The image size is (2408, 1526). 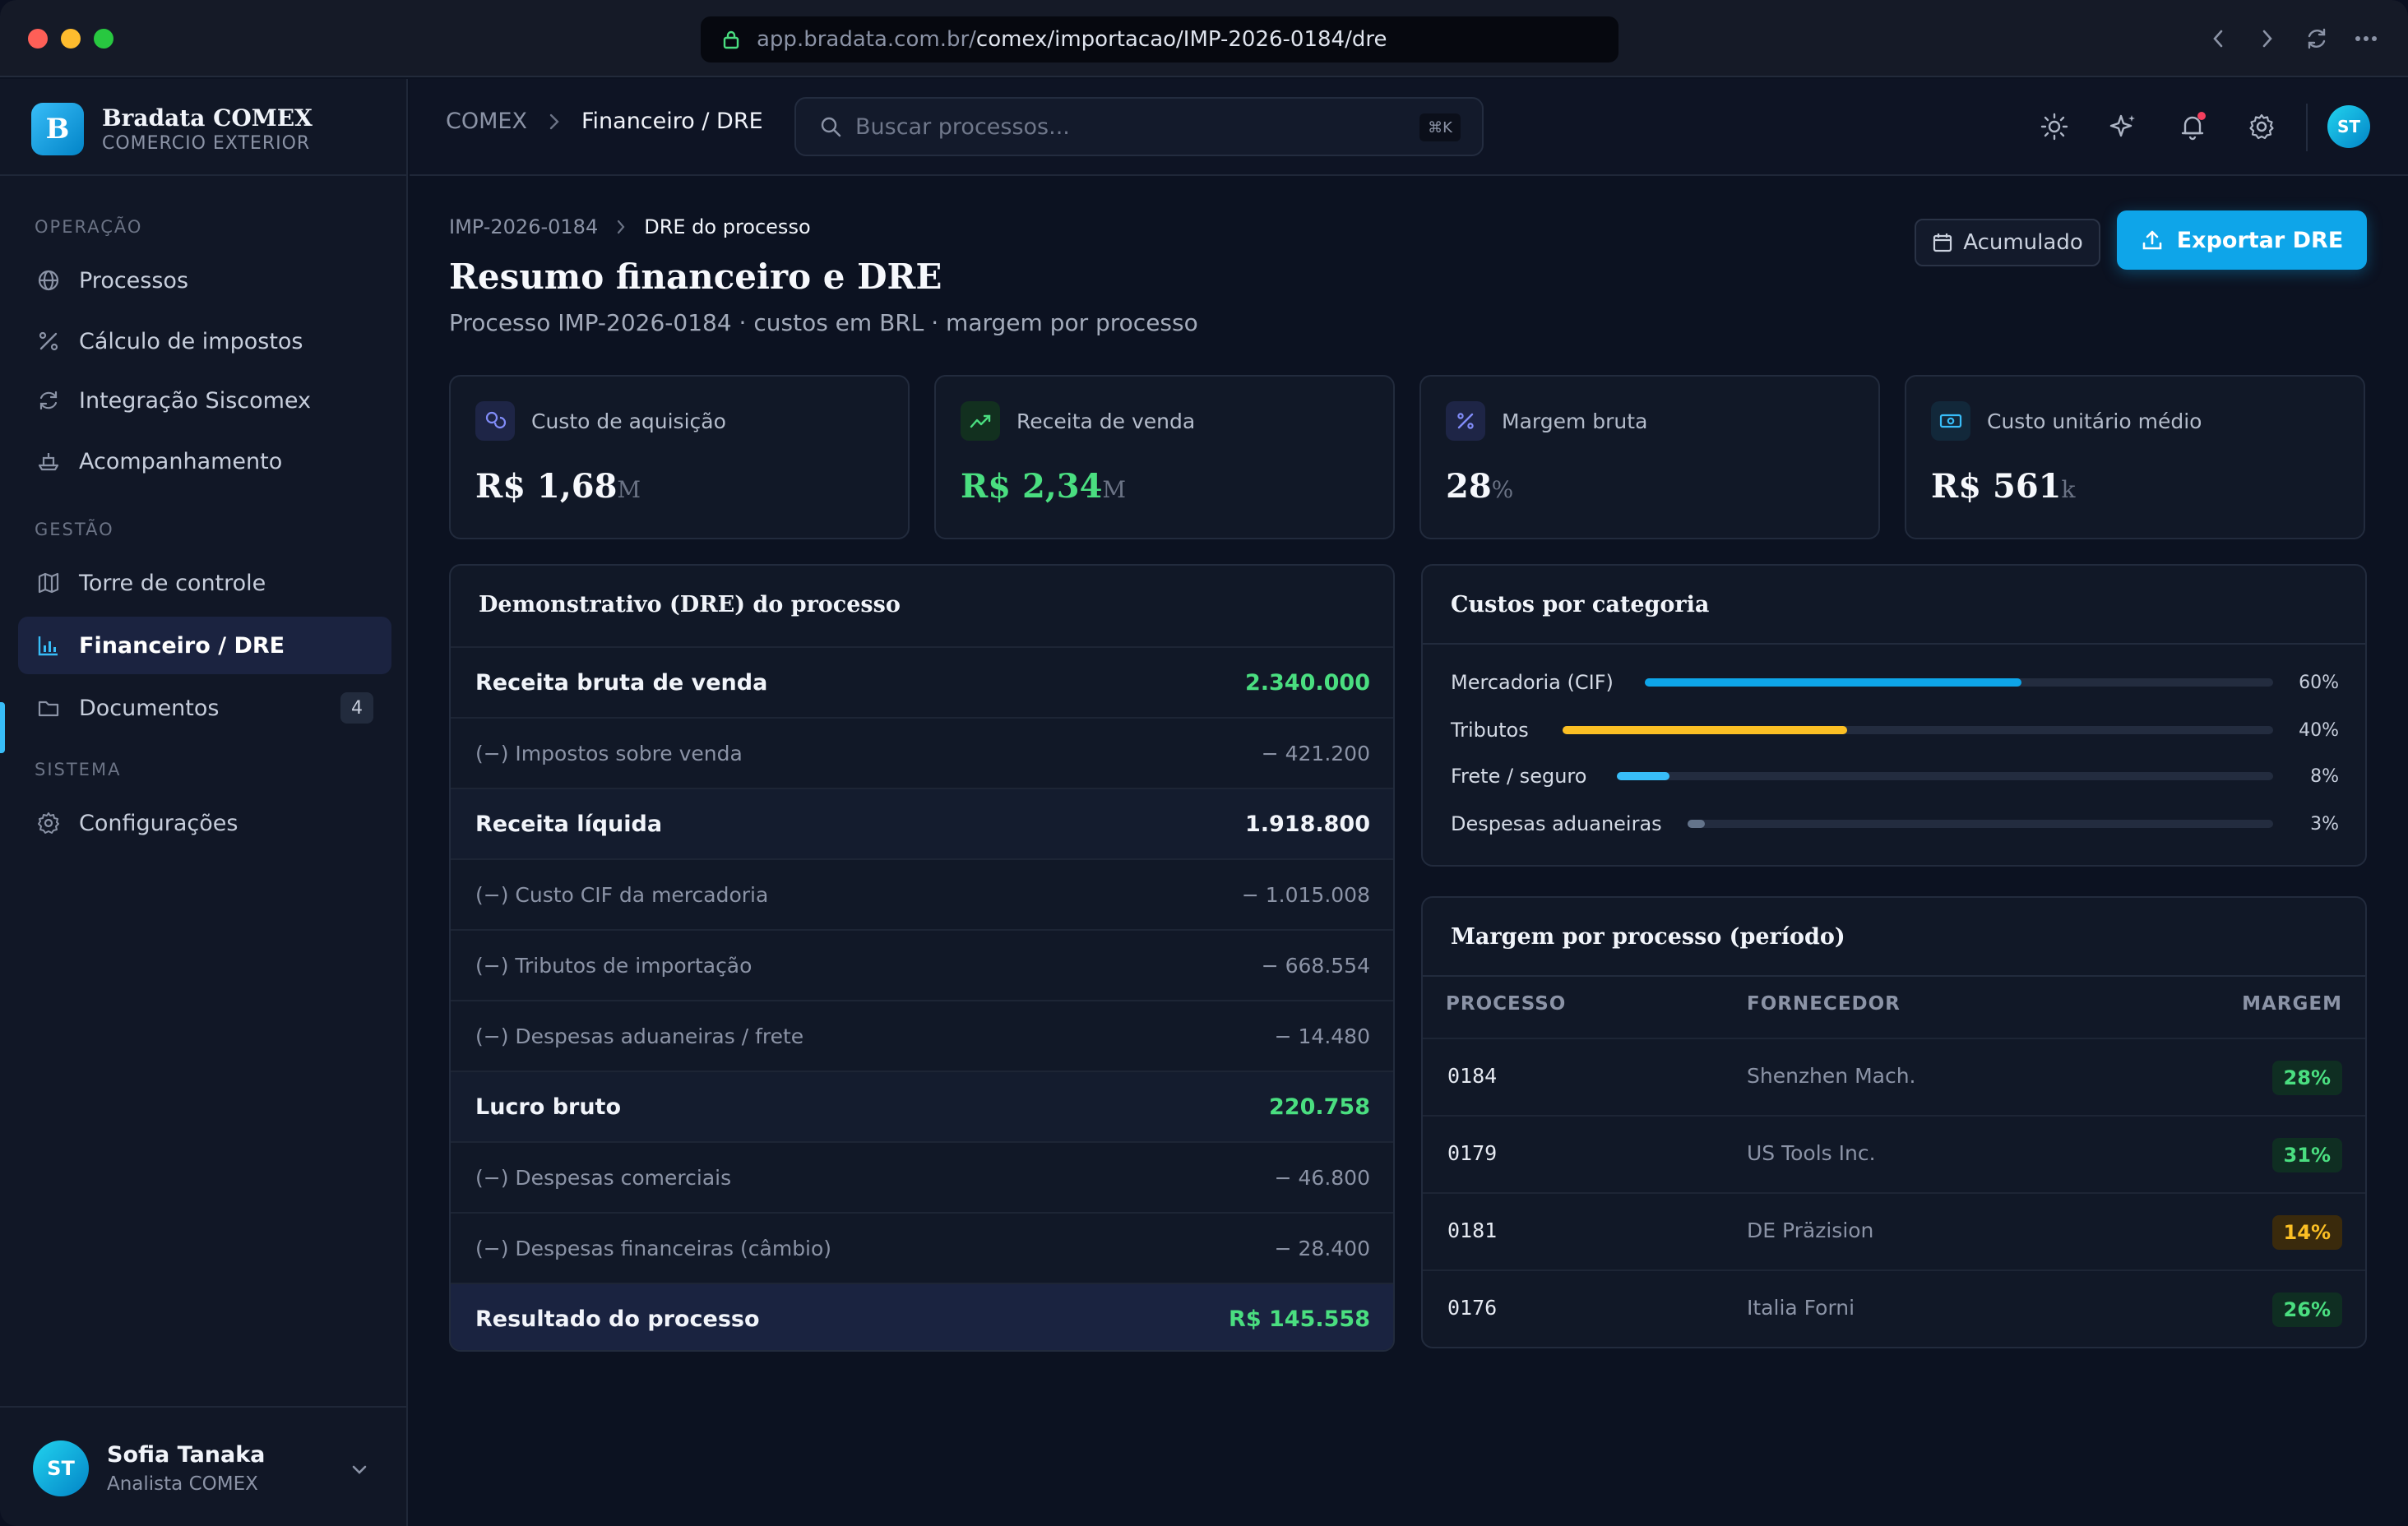 What do you see at coordinates (830, 126) in the screenshot?
I see `search-icon` at bounding box center [830, 126].